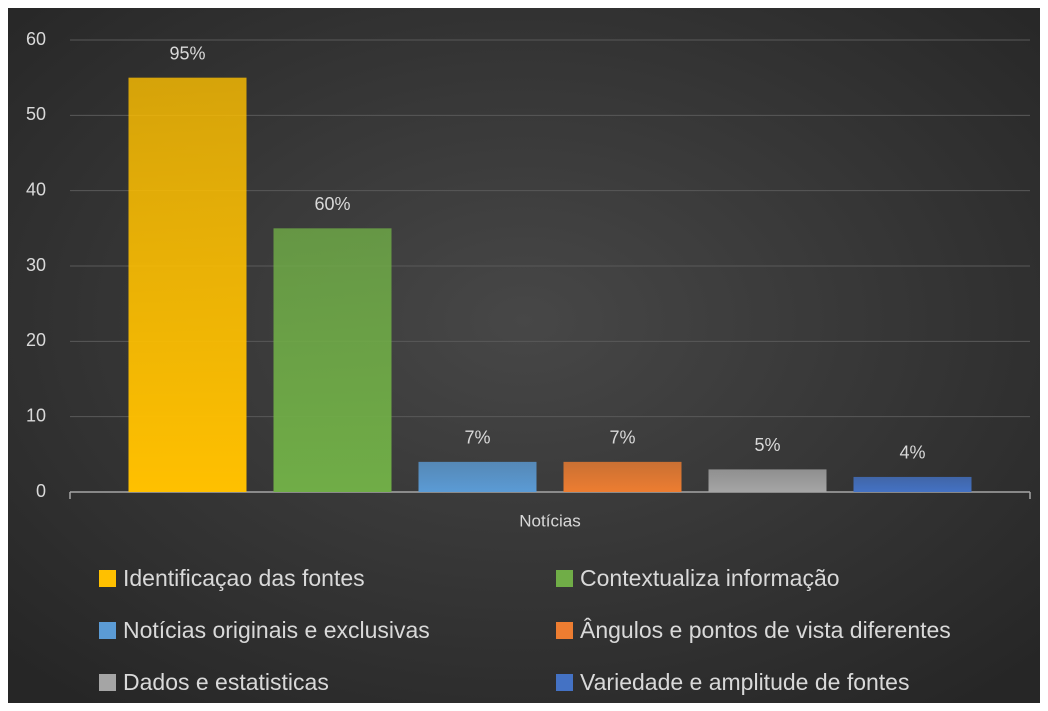 The width and height of the screenshot is (1048, 711). Describe the element at coordinates (36, 415) in the screenshot. I see `y-tick-label: 10` at that location.